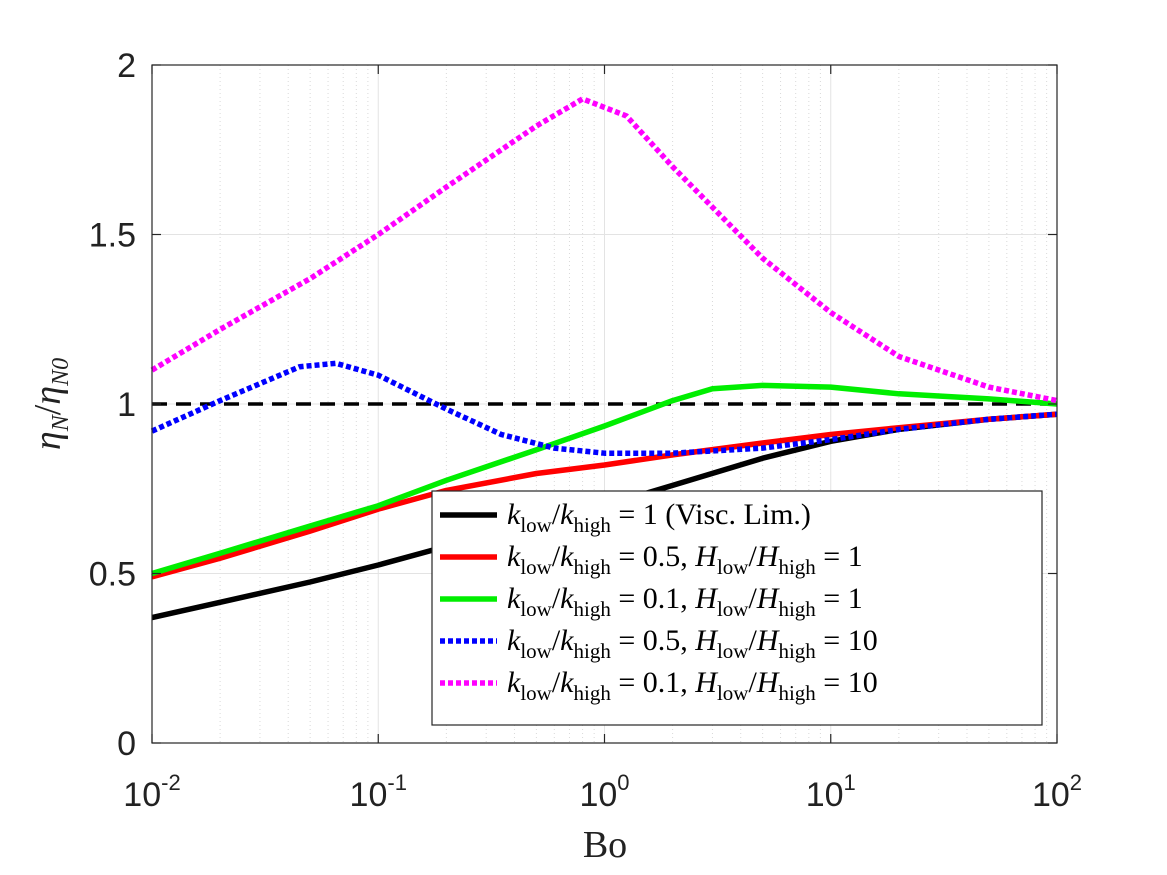 The image size is (1167, 875). Describe the element at coordinates (61, 422) in the screenshot. I see `y-label-sub-n: N` at that location.